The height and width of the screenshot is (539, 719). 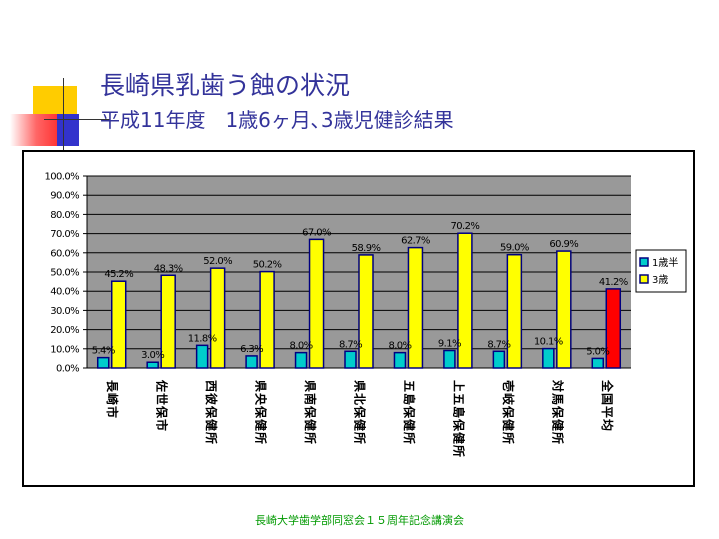 I want to click on decor-blue-block, so click(x=68, y=130).